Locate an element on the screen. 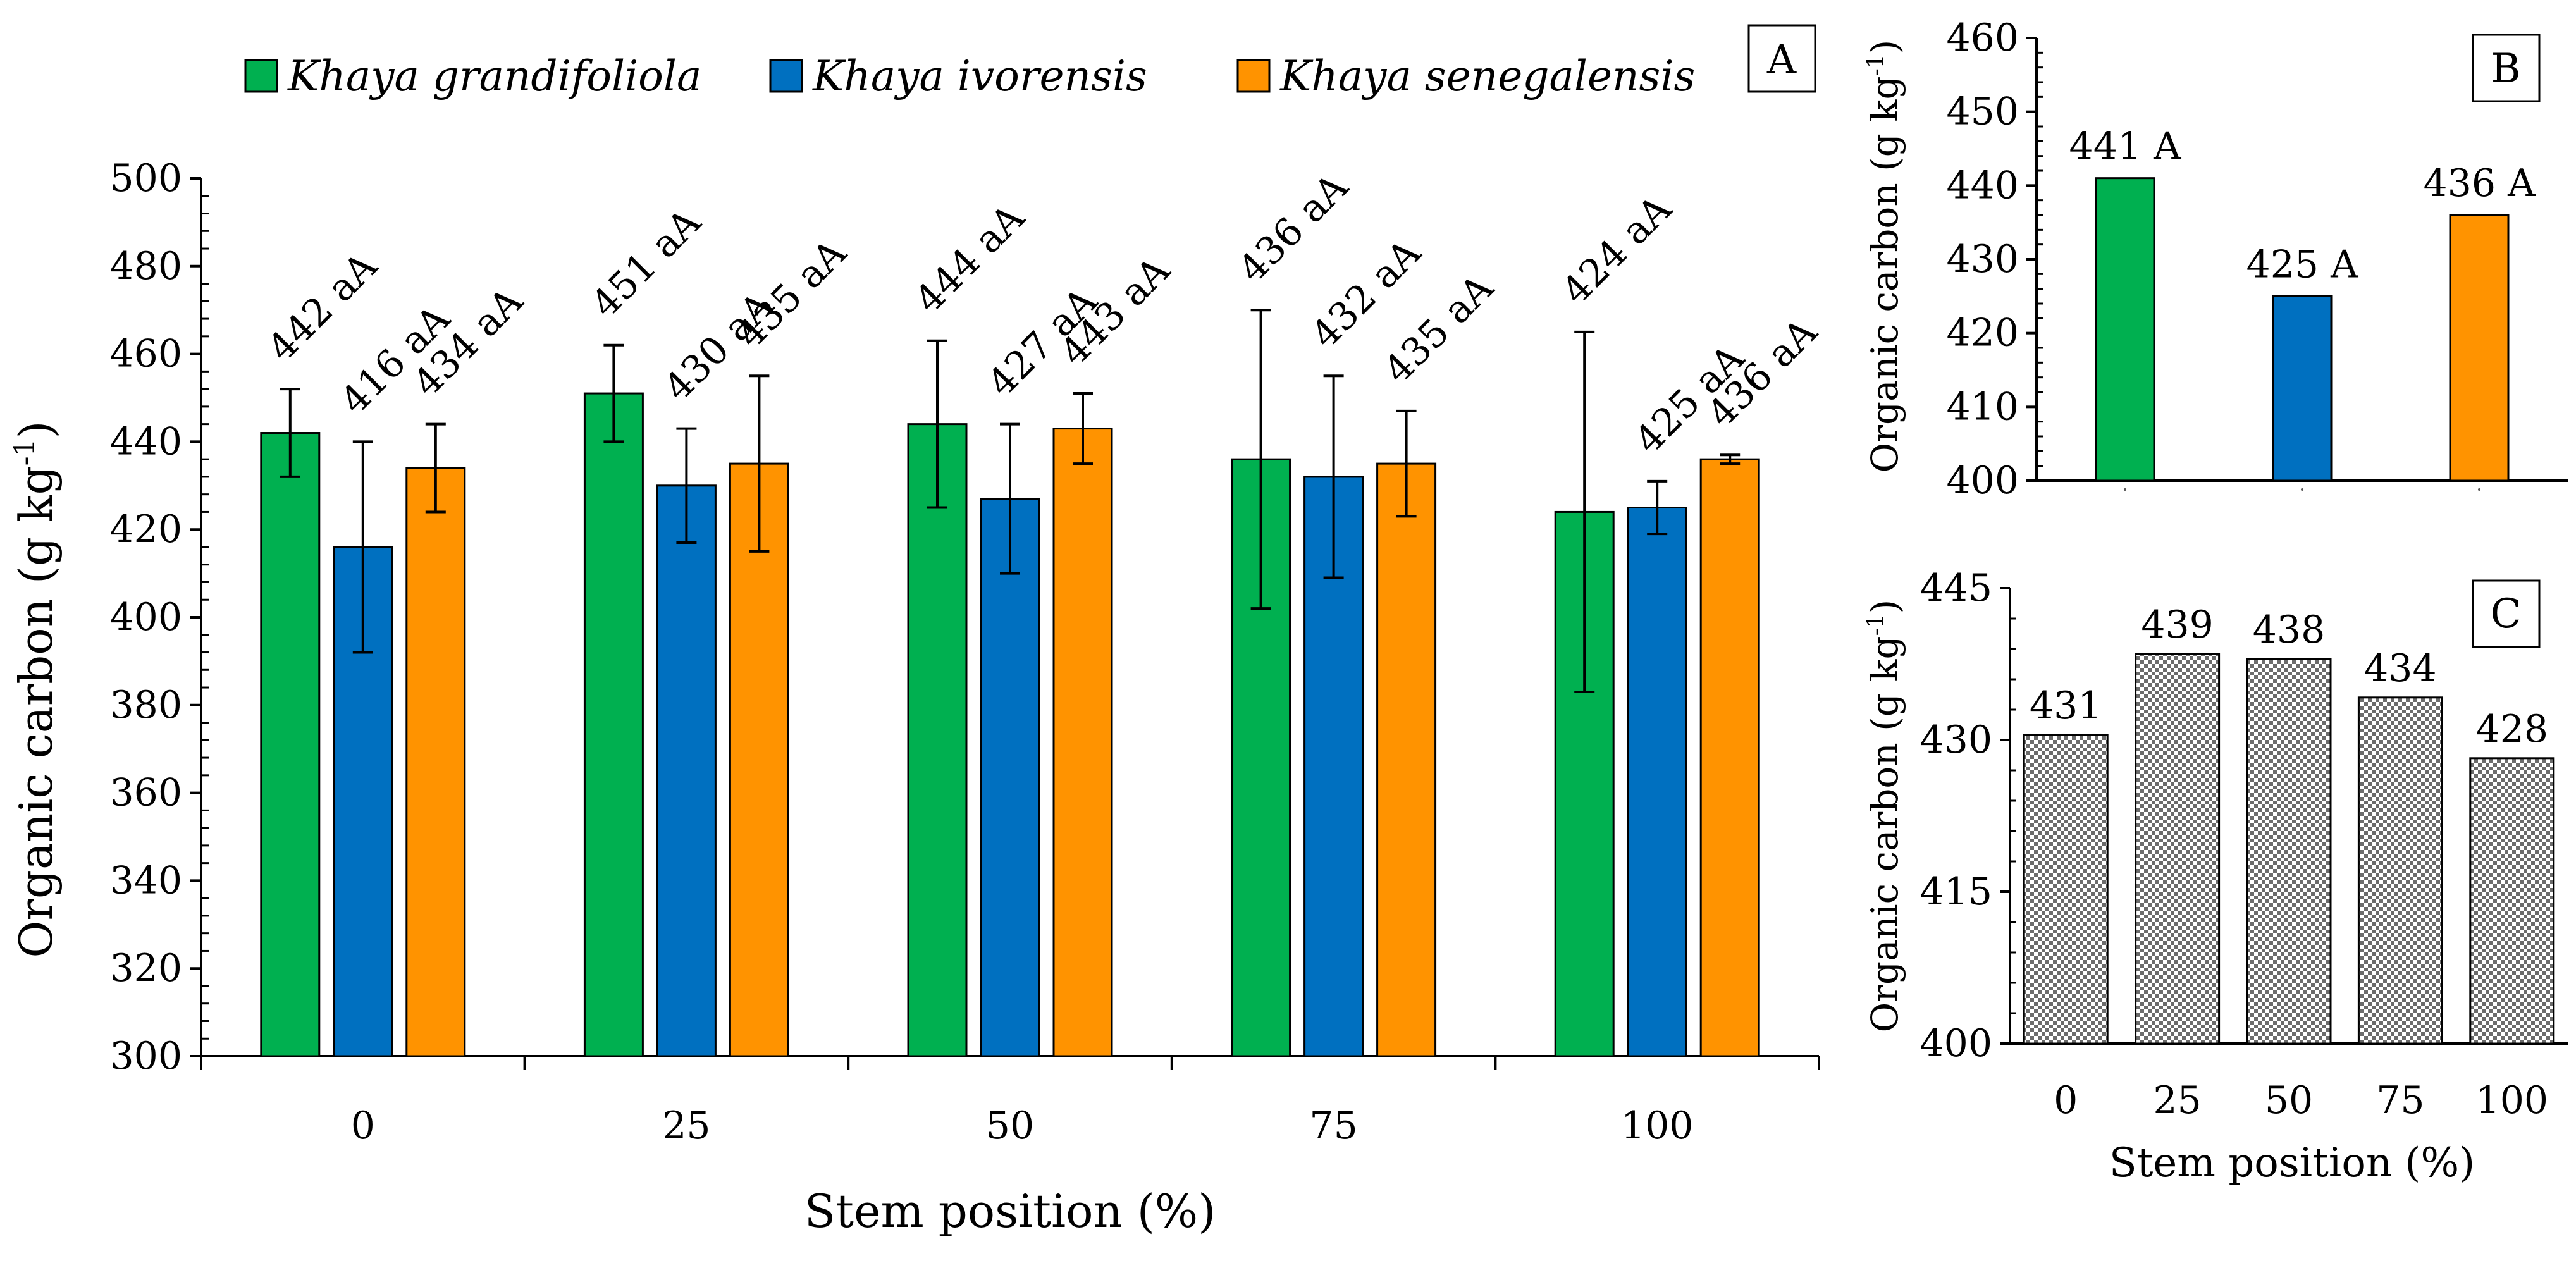 Image resolution: width=2576 pixels, height=1263 pixels. y-tick-label-a: 480 is located at coordinates (145, 266).